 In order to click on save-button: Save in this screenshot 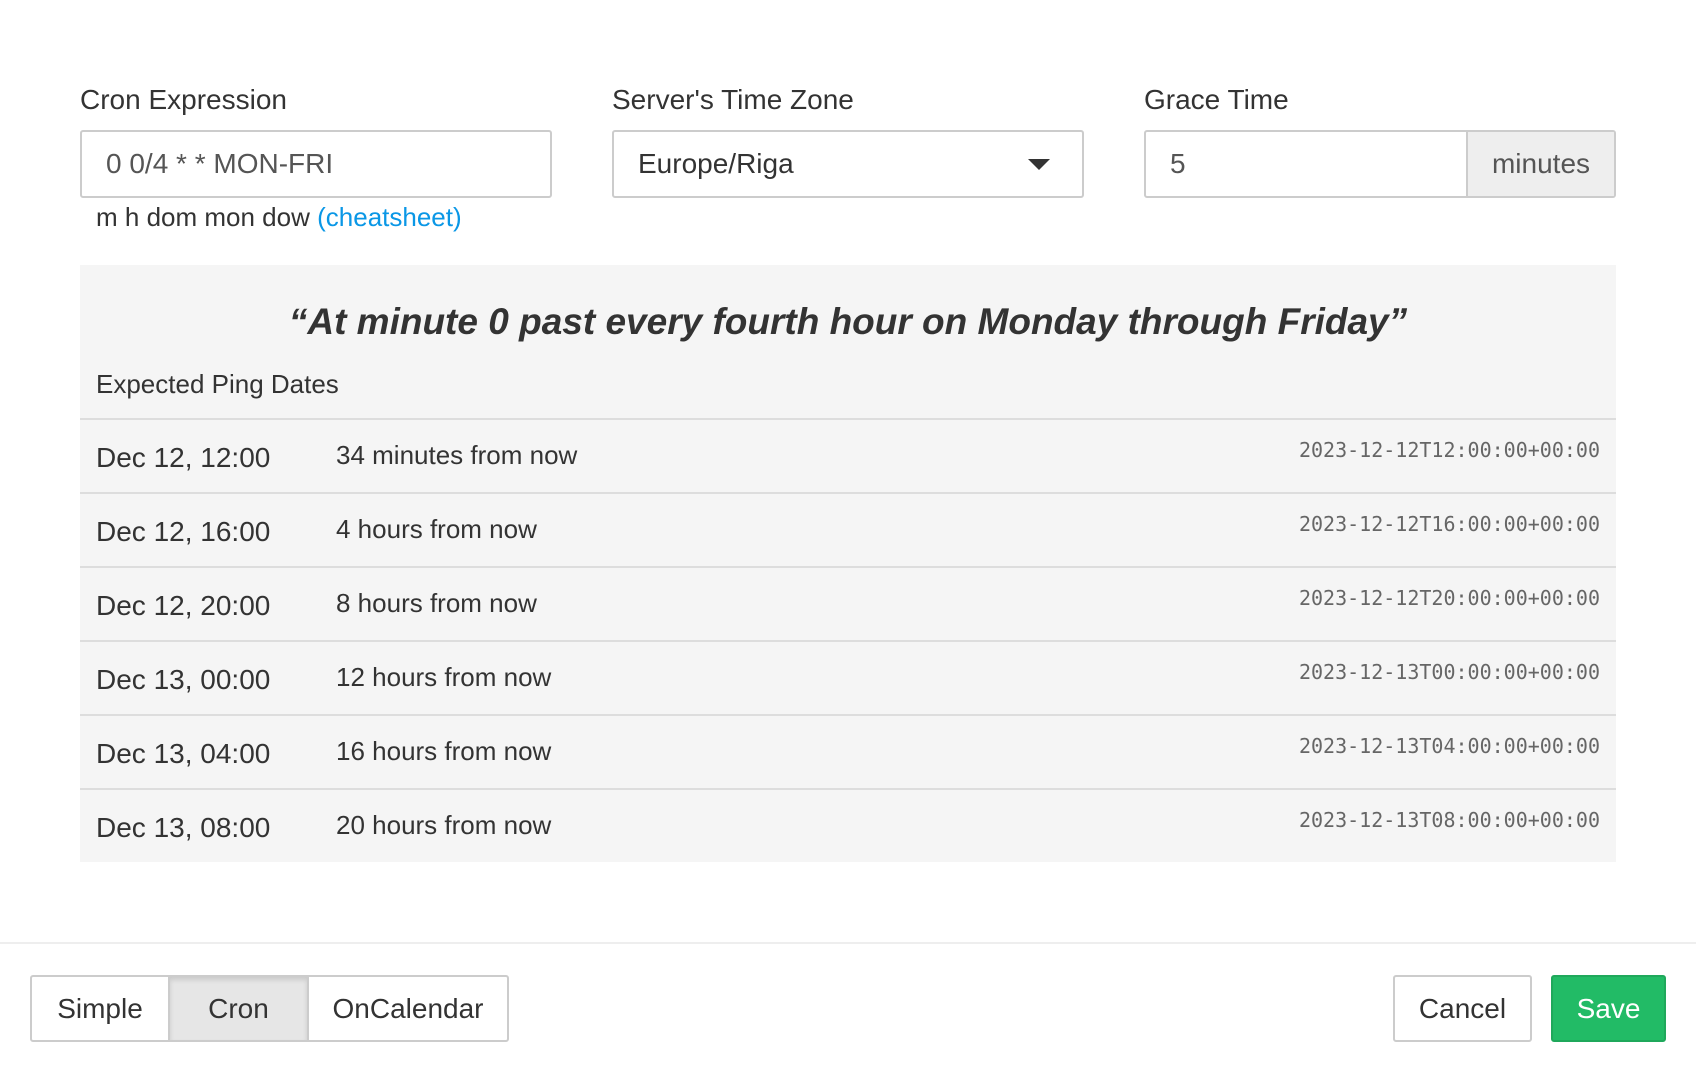, I will do `click(1608, 1008)`.